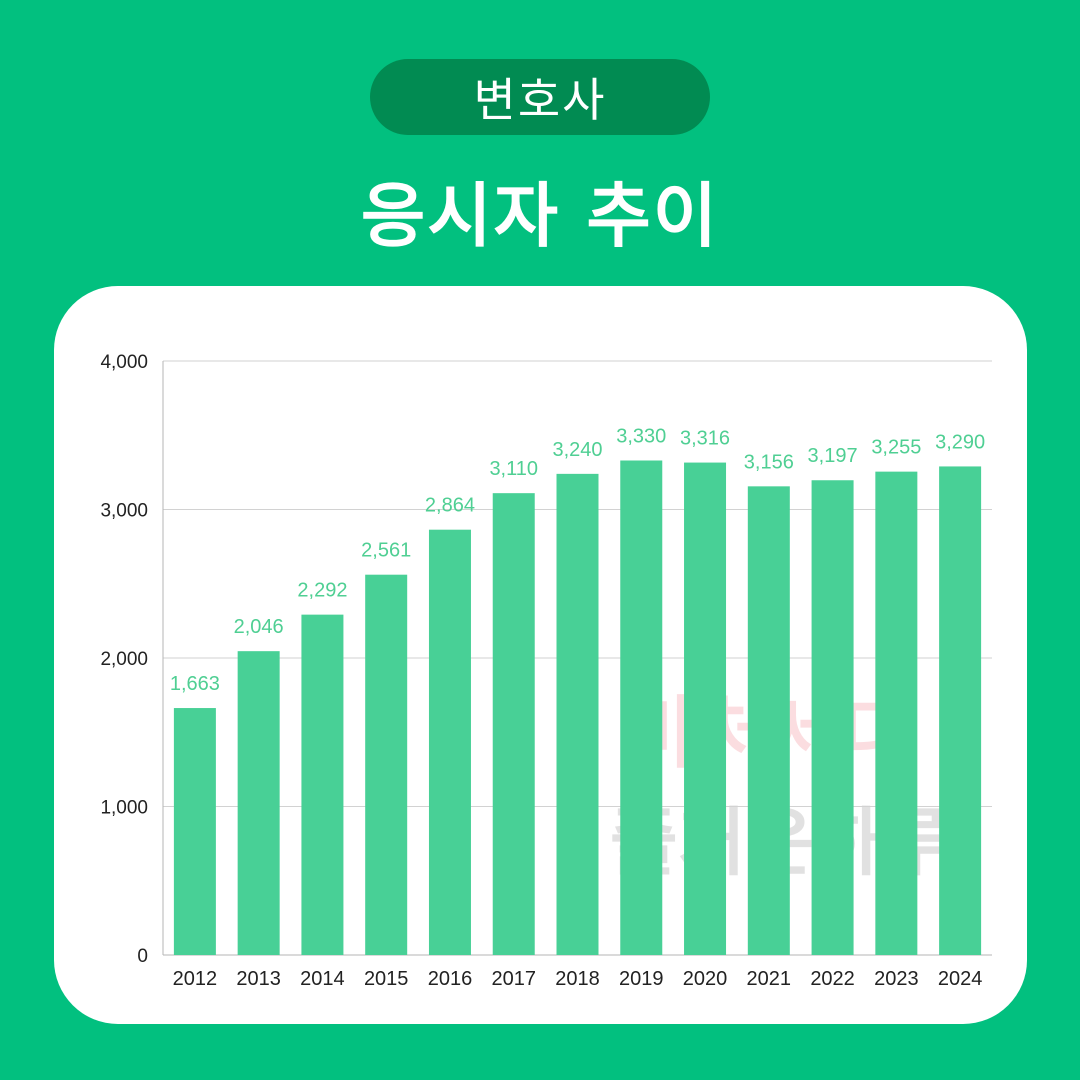 The image size is (1080, 1080). I want to click on y-tick-label: 4,000, so click(124, 362).